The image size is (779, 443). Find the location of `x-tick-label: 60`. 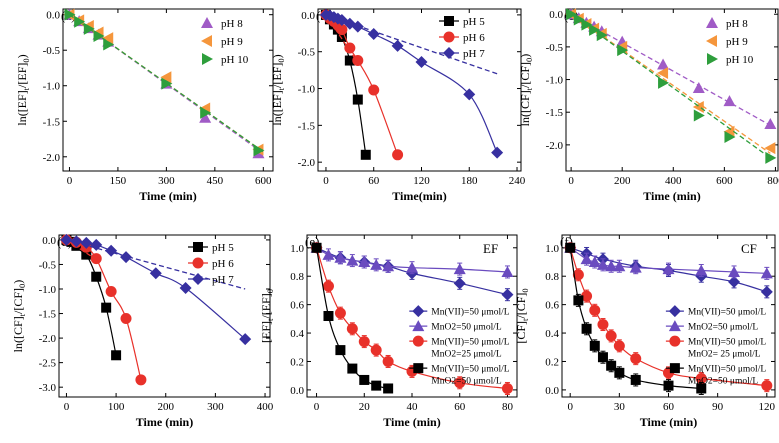

x-tick-label: 60 is located at coordinates (460, 407).